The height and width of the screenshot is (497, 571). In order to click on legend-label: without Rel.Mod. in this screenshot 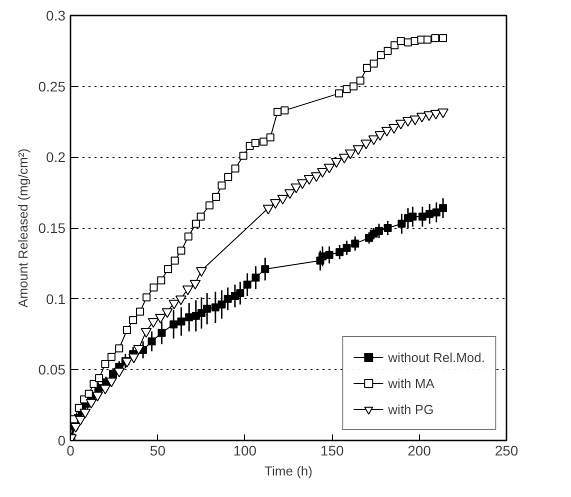, I will do `click(436, 357)`.